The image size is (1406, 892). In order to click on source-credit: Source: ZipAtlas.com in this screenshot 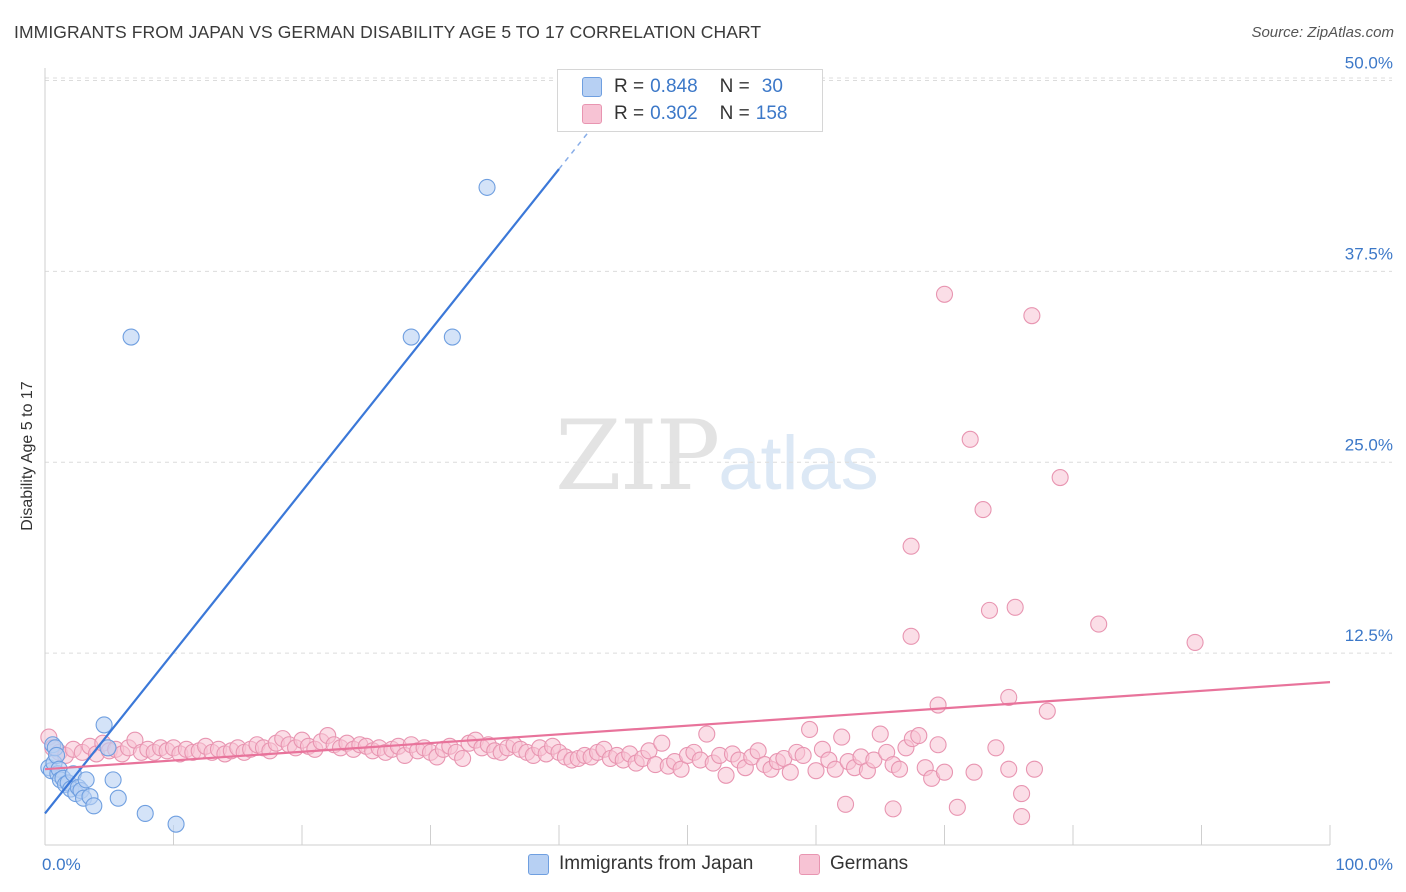, I will do `click(1322, 32)`.